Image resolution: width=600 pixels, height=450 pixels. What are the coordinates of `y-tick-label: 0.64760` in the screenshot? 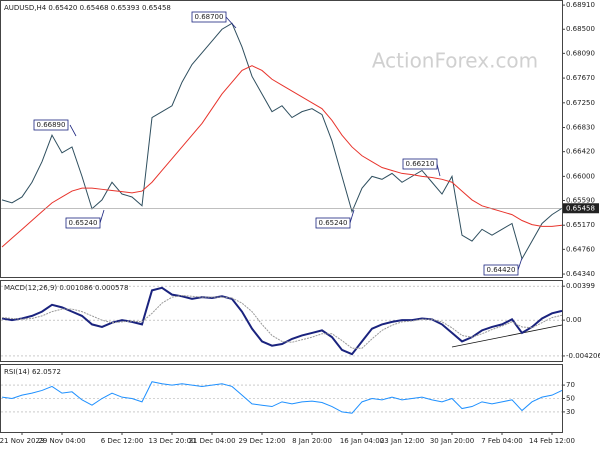 It's located at (580, 249).